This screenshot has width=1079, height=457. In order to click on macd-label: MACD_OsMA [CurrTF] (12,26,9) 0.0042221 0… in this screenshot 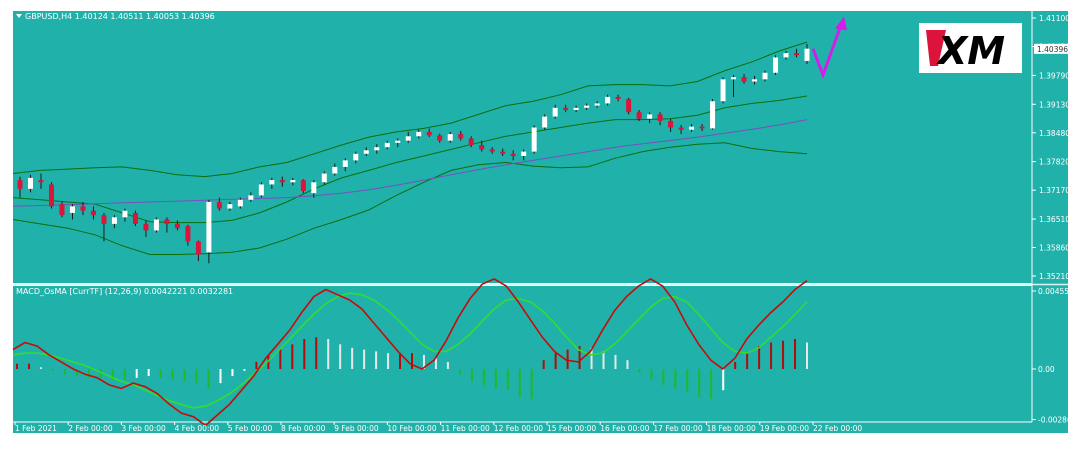, I will do `click(124, 291)`.